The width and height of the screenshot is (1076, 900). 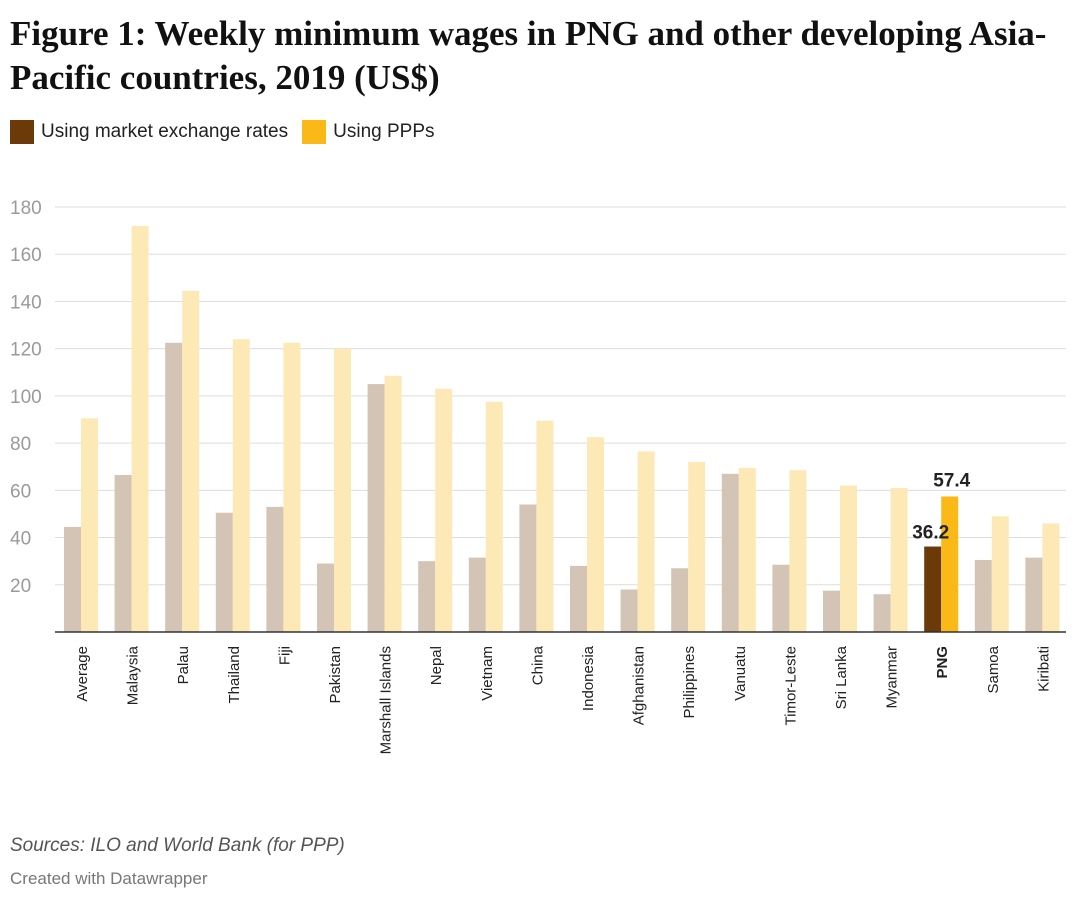 I want to click on x-category-label: Marshall Islands, so click(x=386, y=700).